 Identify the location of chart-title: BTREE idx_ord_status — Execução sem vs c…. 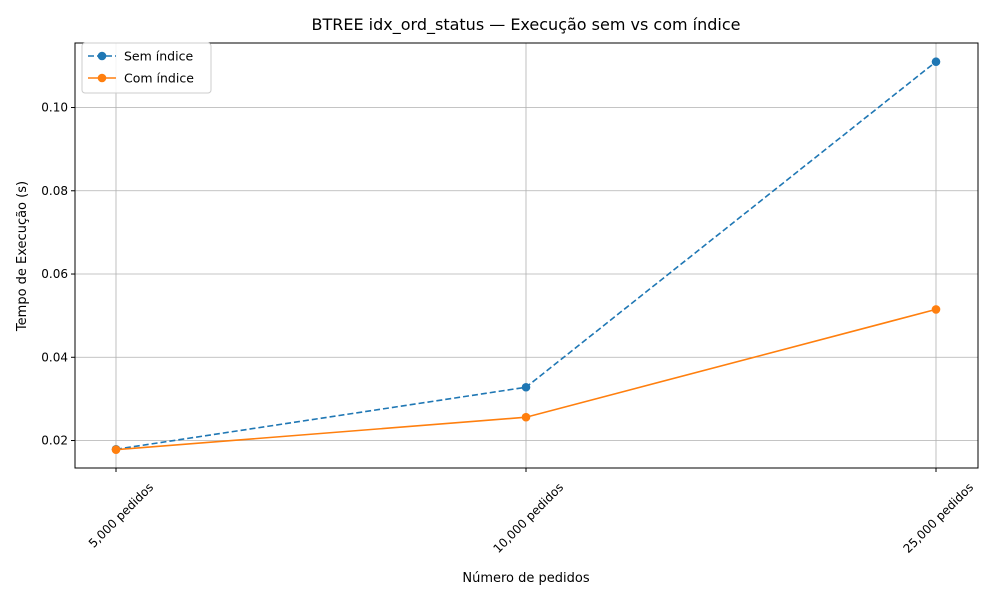
(526, 25).